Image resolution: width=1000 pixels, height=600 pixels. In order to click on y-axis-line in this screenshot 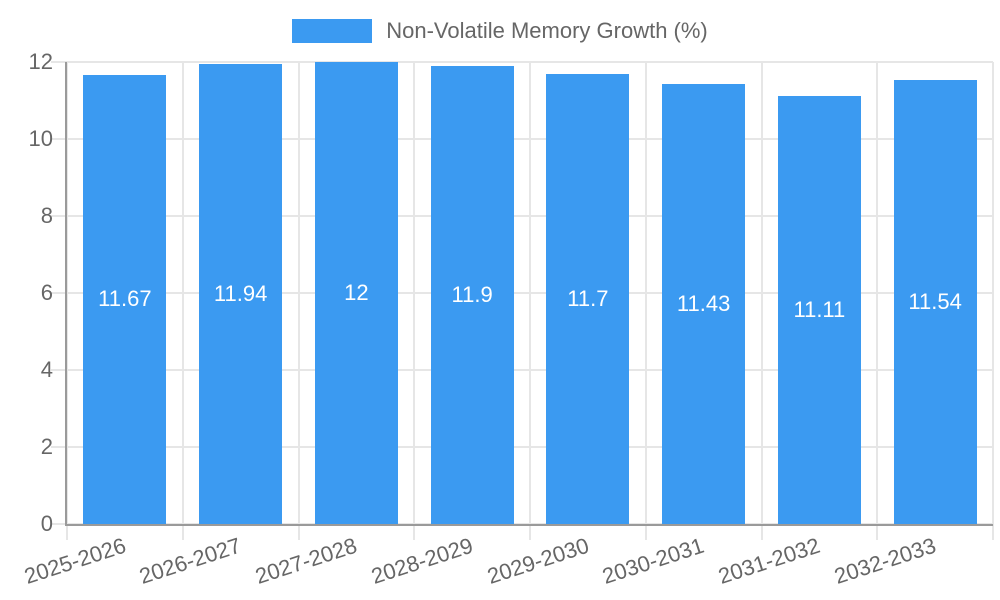, I will do `click(66, 293)`.